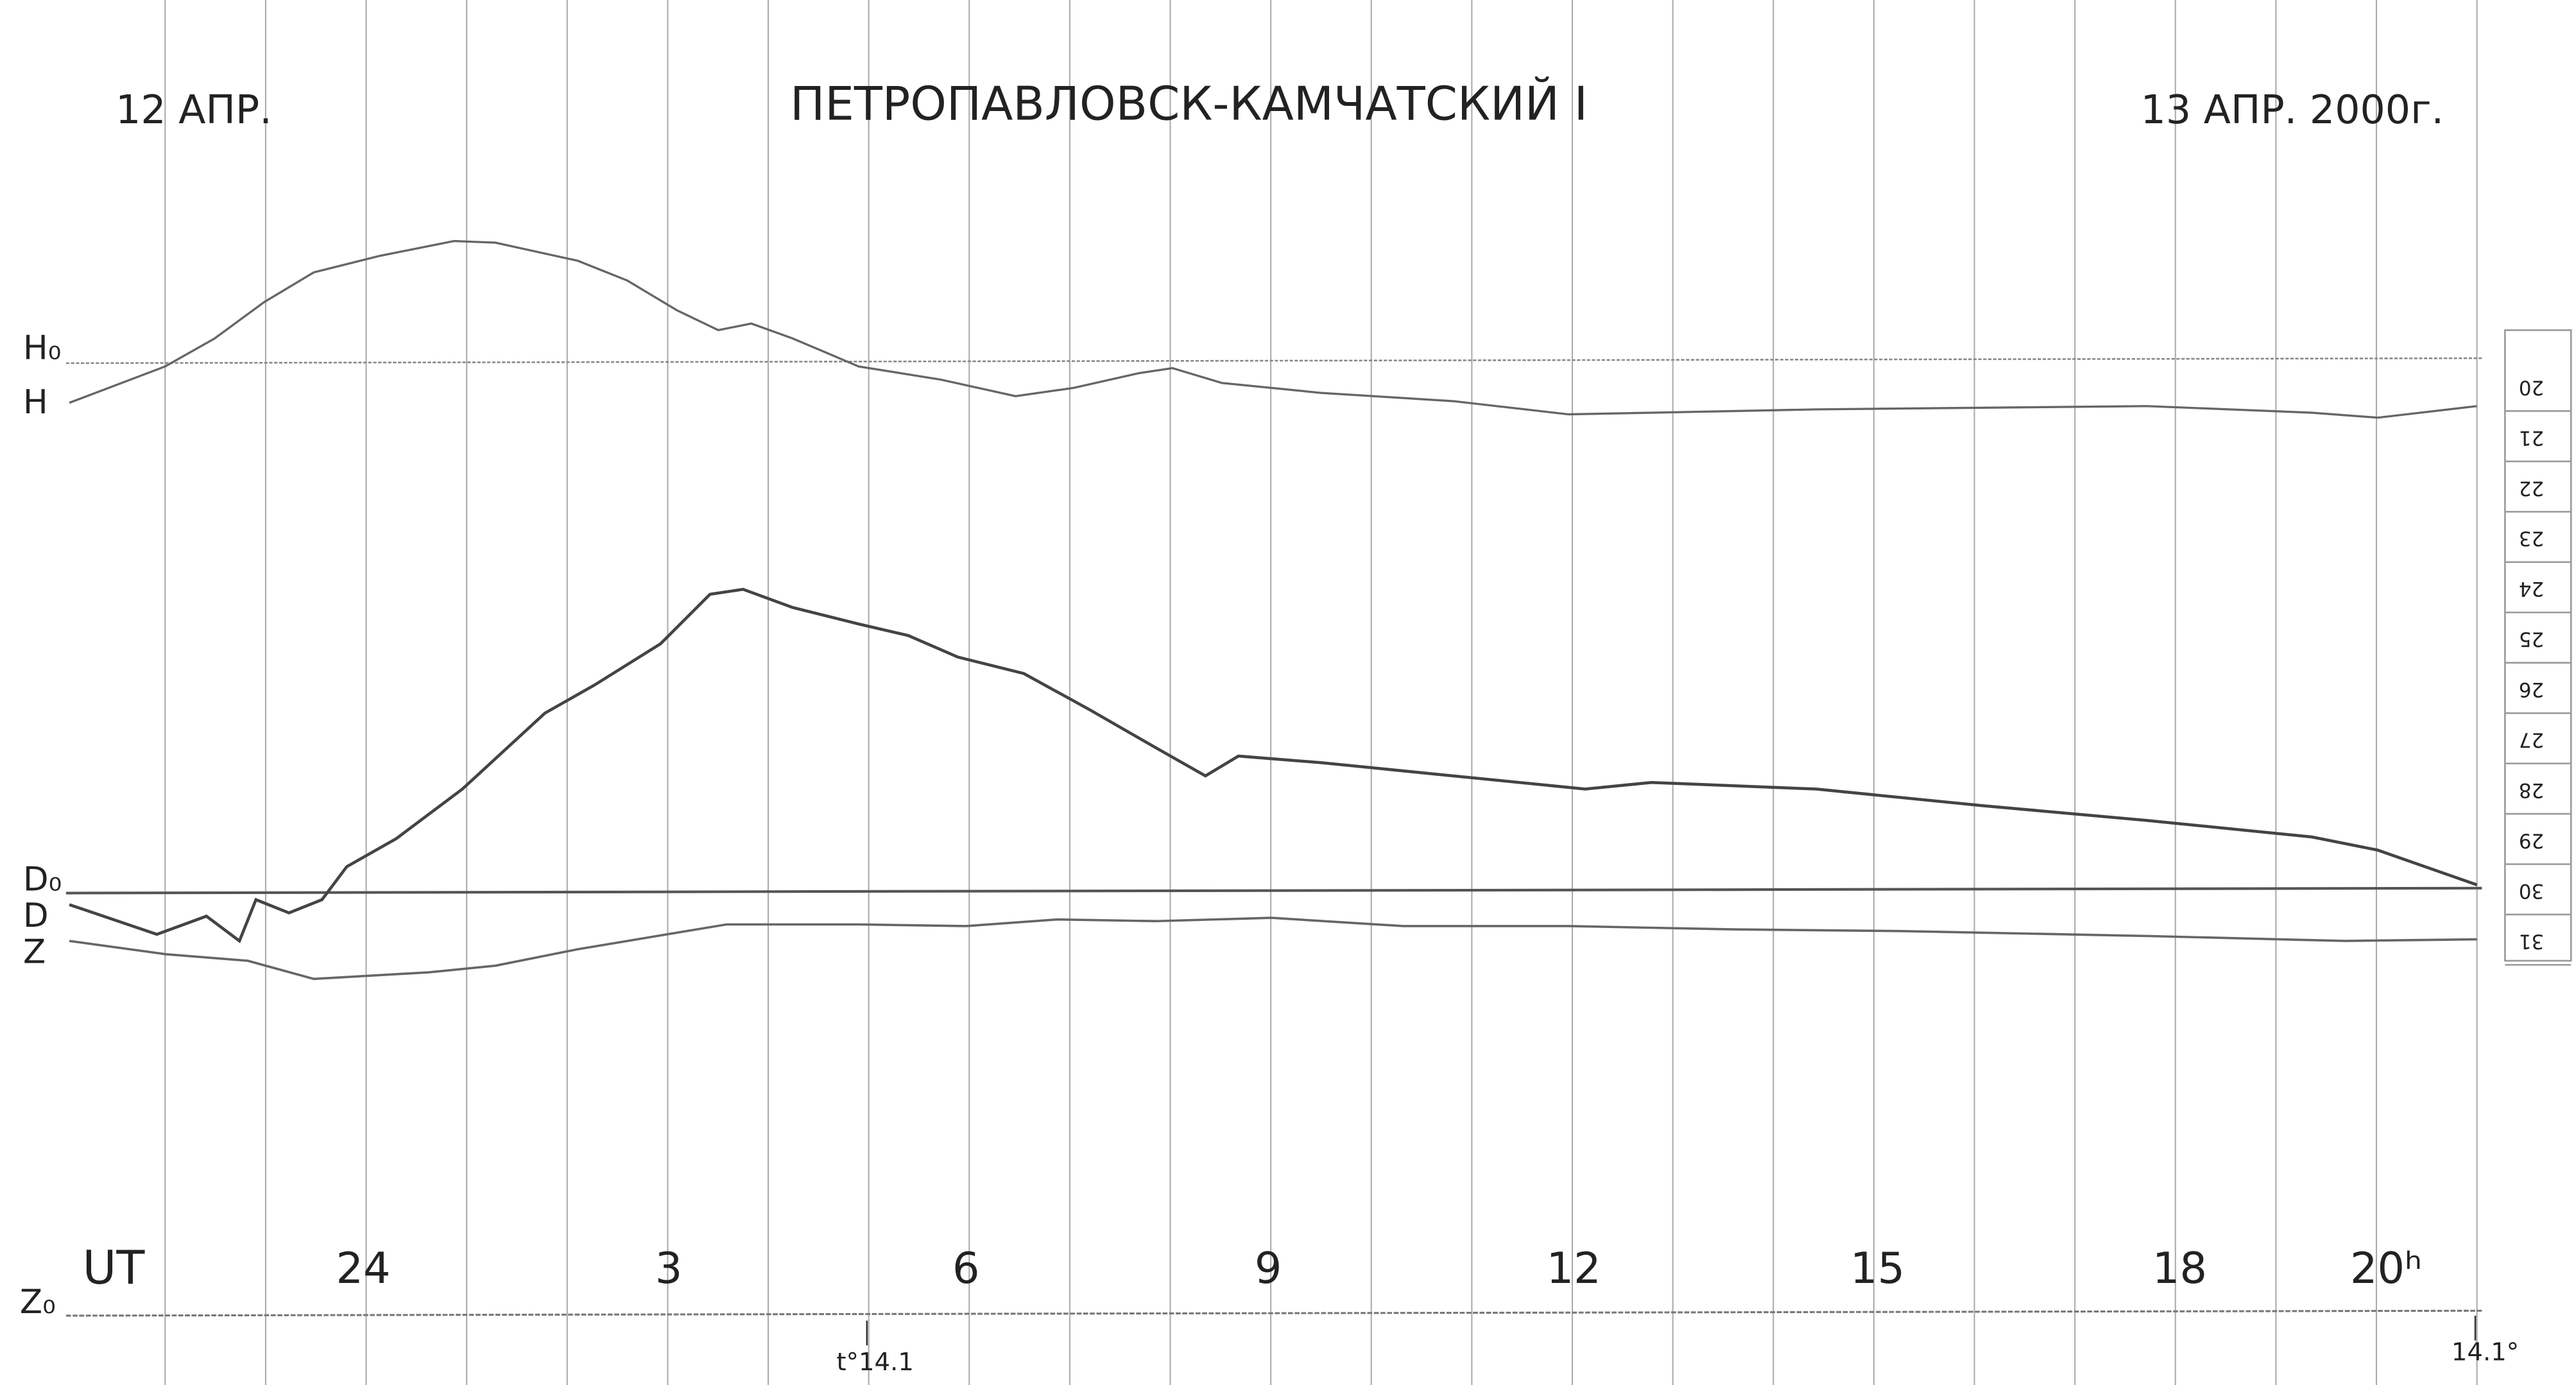 The height and width of the screenshot is (1385, 2576). Describe the element at coordinates (1189, 104) in the screenshot. I see `title: ПЕТРОПАВЛОВСК-КАМЧАТСКИЙ I` at that location.